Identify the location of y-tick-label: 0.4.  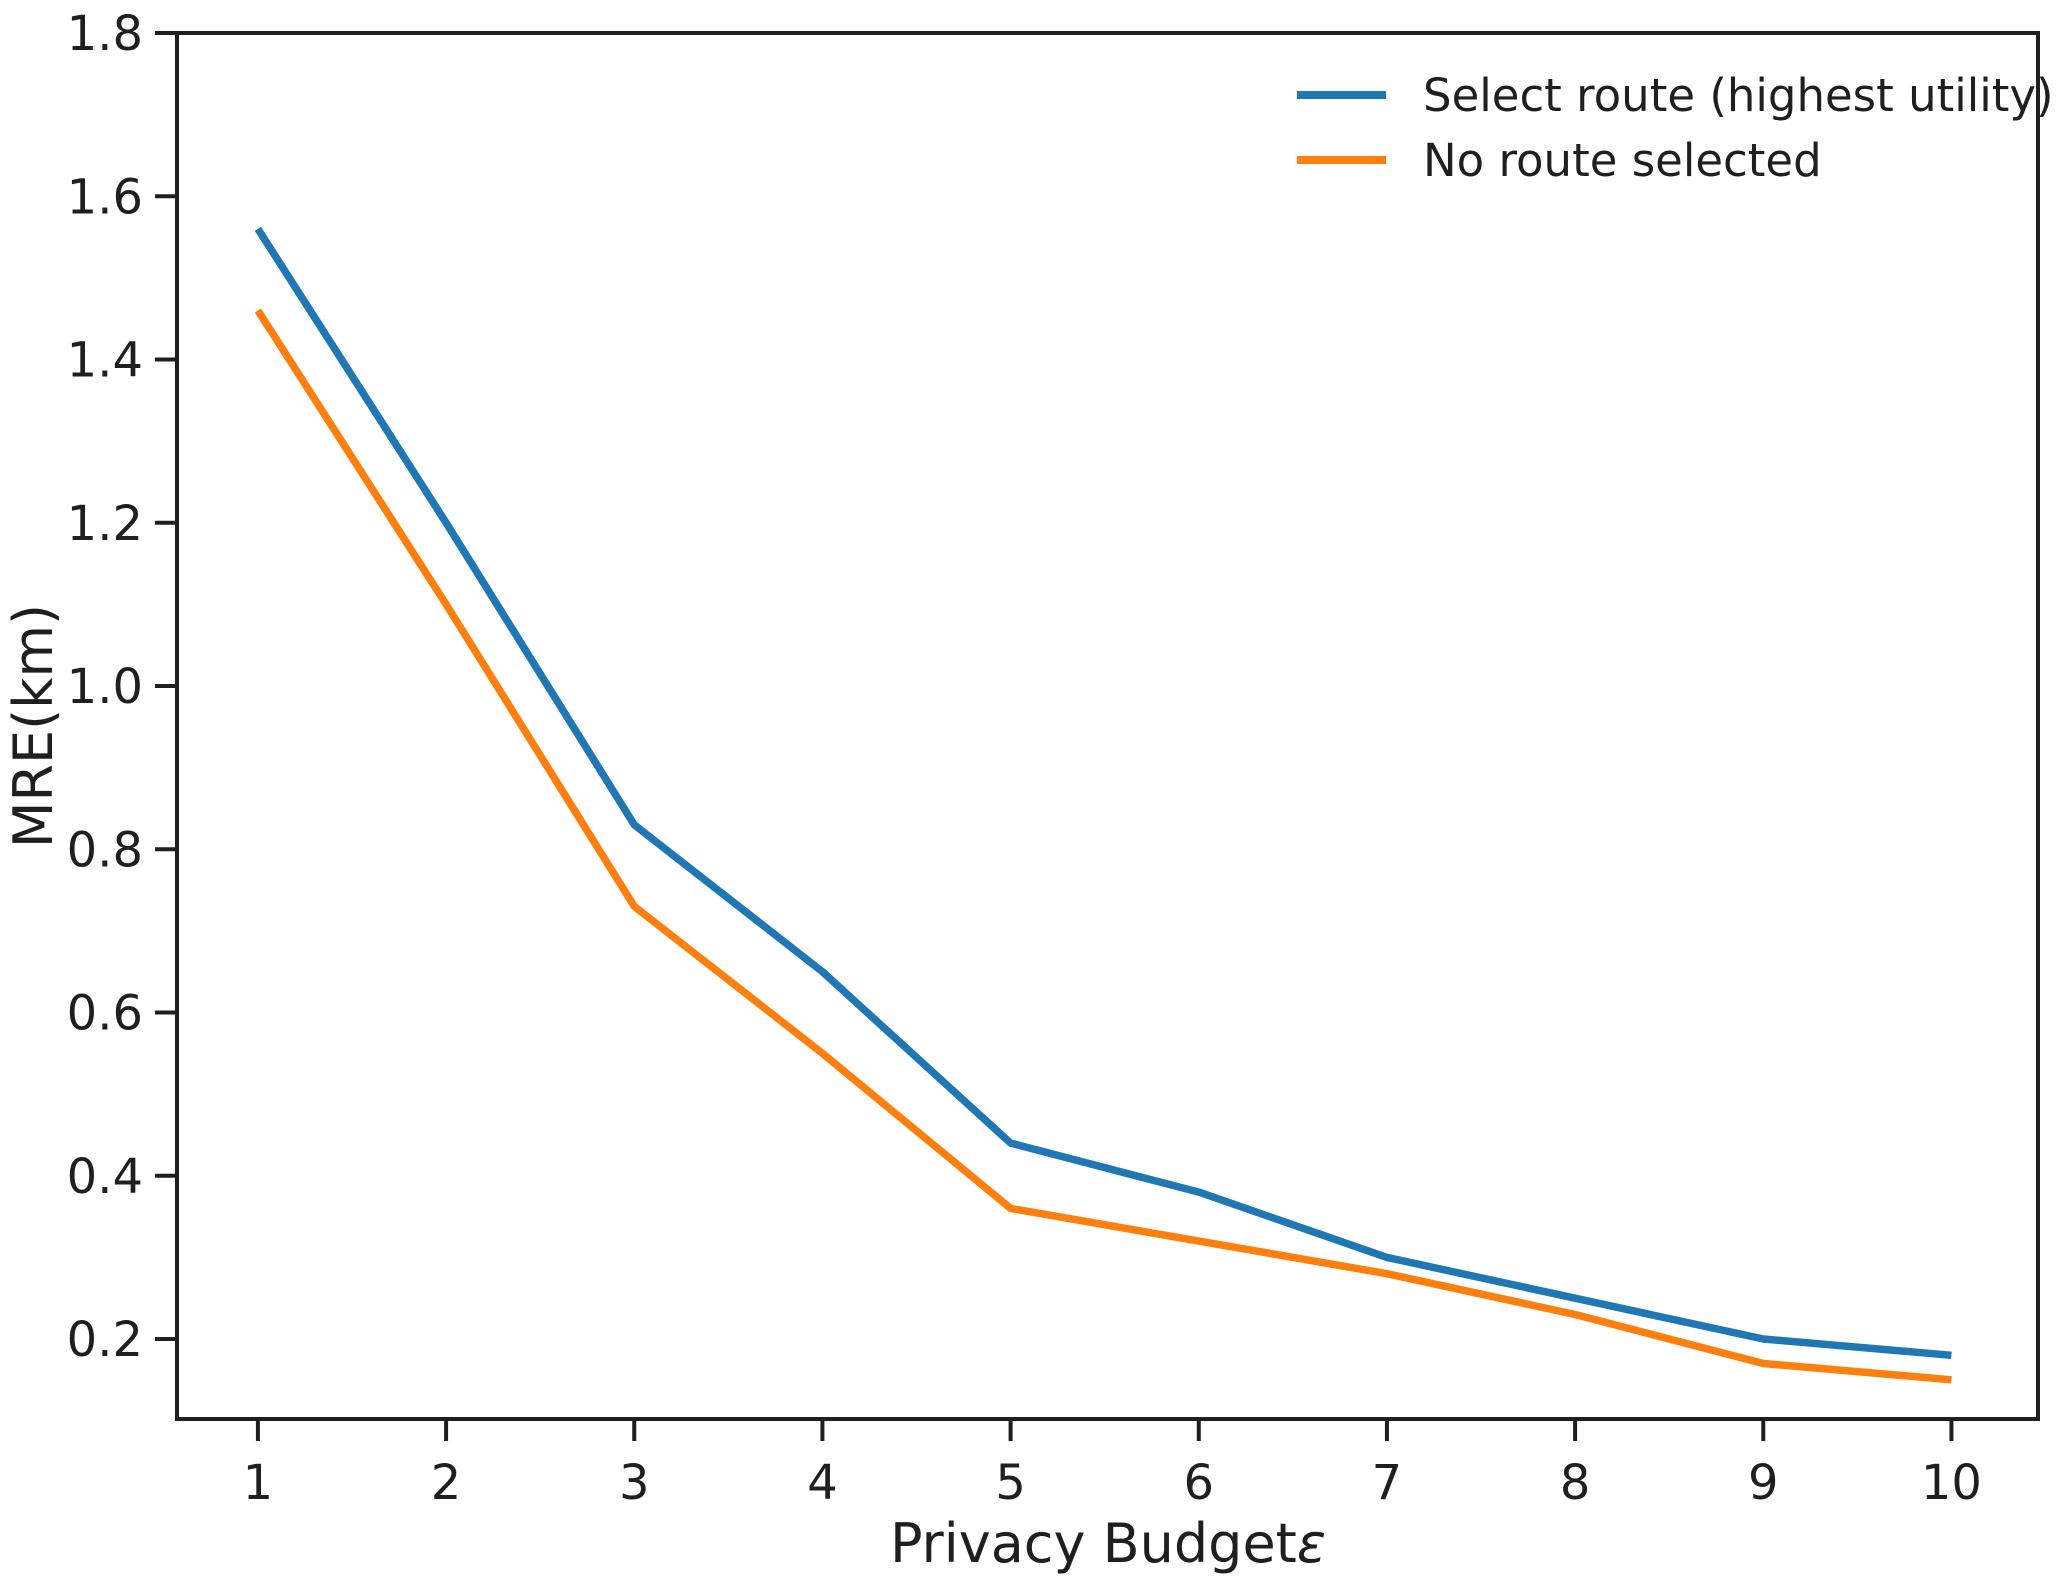
(105, 1177).